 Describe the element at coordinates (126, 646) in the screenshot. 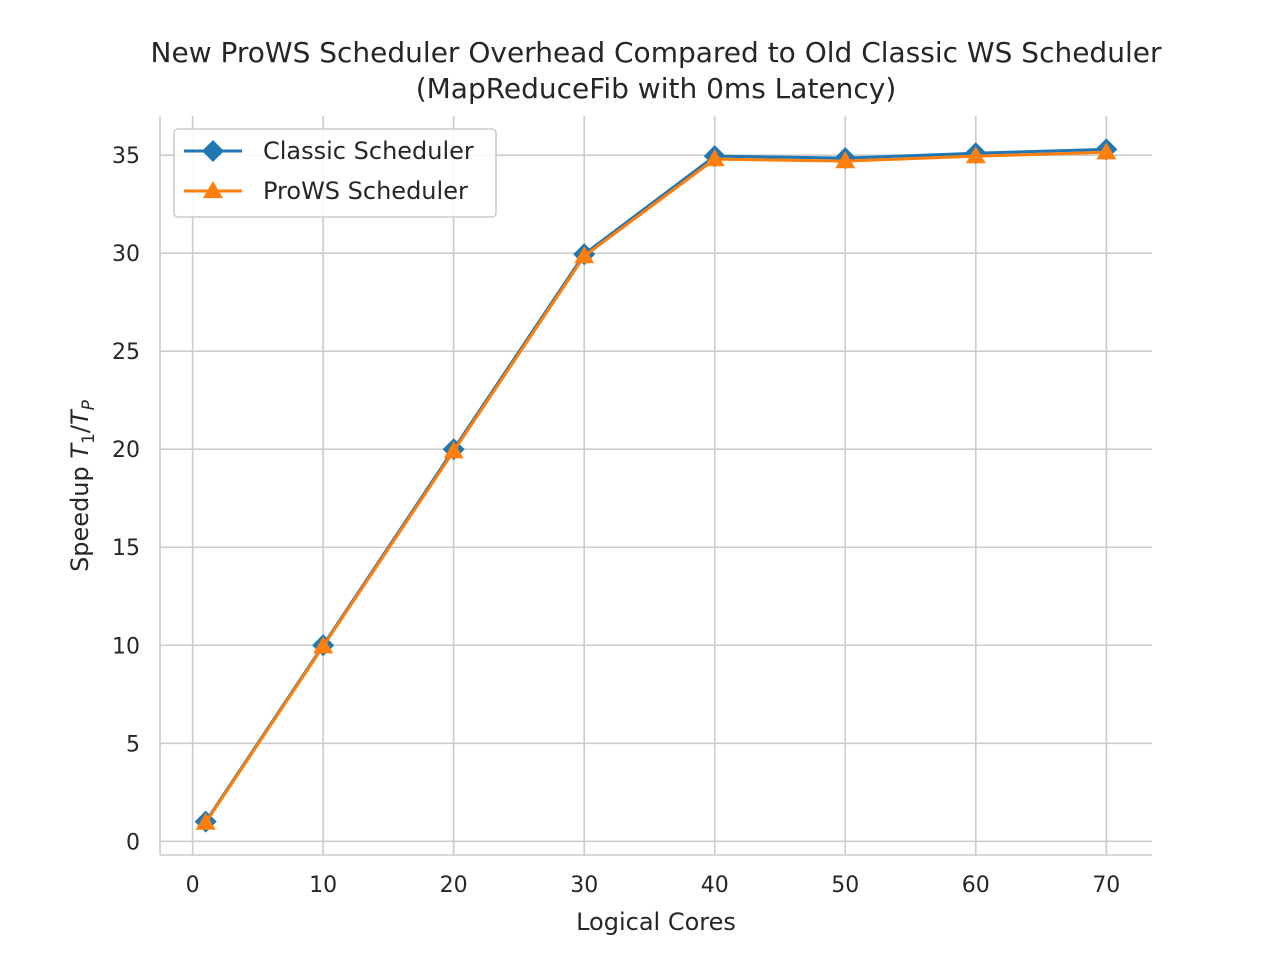

I see `y-tick-label: 10` at that location.